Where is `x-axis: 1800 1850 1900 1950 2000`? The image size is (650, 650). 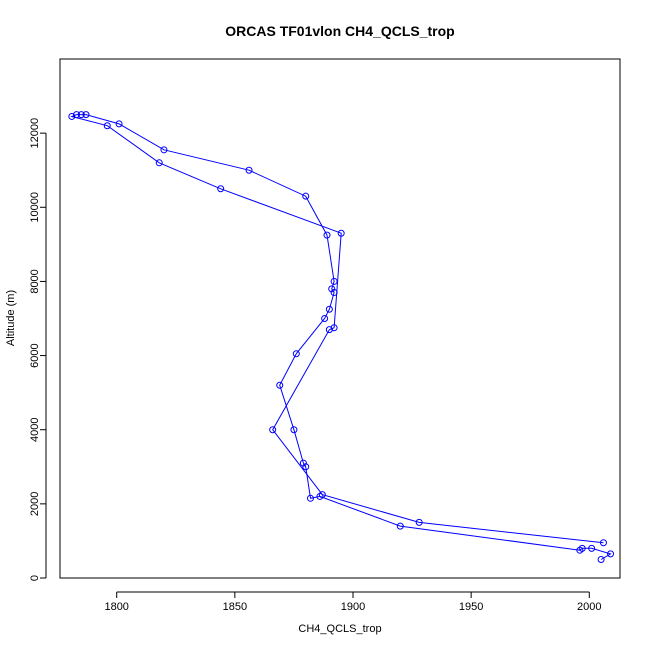 x-axis: 1800 1850 1900 1950 2000 is located at coordinates (353, 602).